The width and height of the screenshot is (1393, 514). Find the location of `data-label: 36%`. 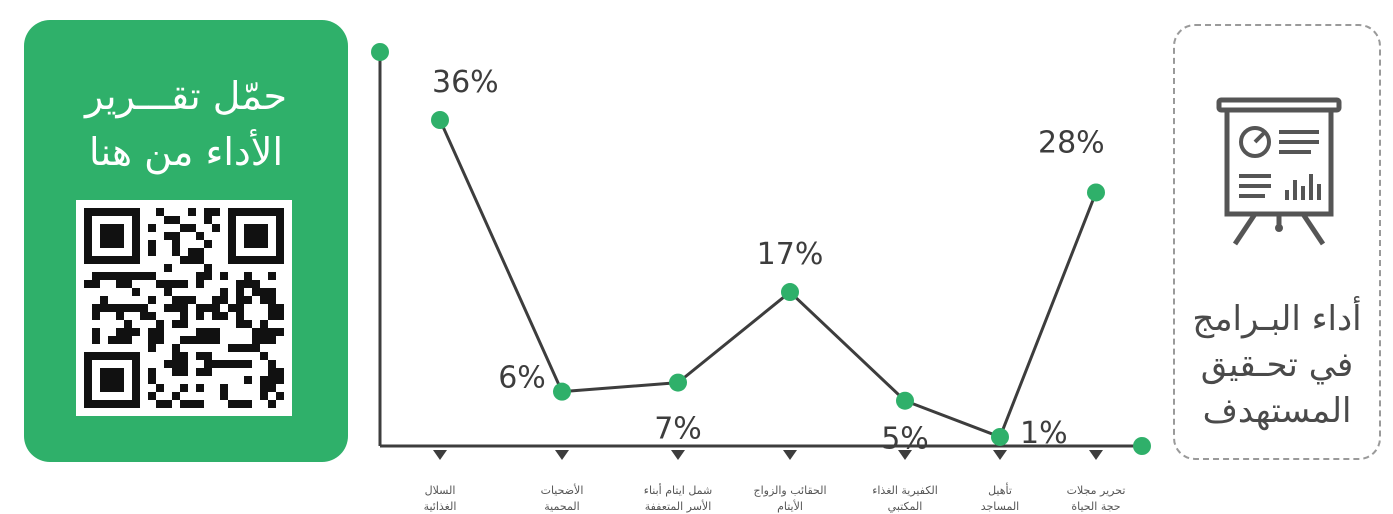

data-label: 36% is located at coordinates (465, 82).